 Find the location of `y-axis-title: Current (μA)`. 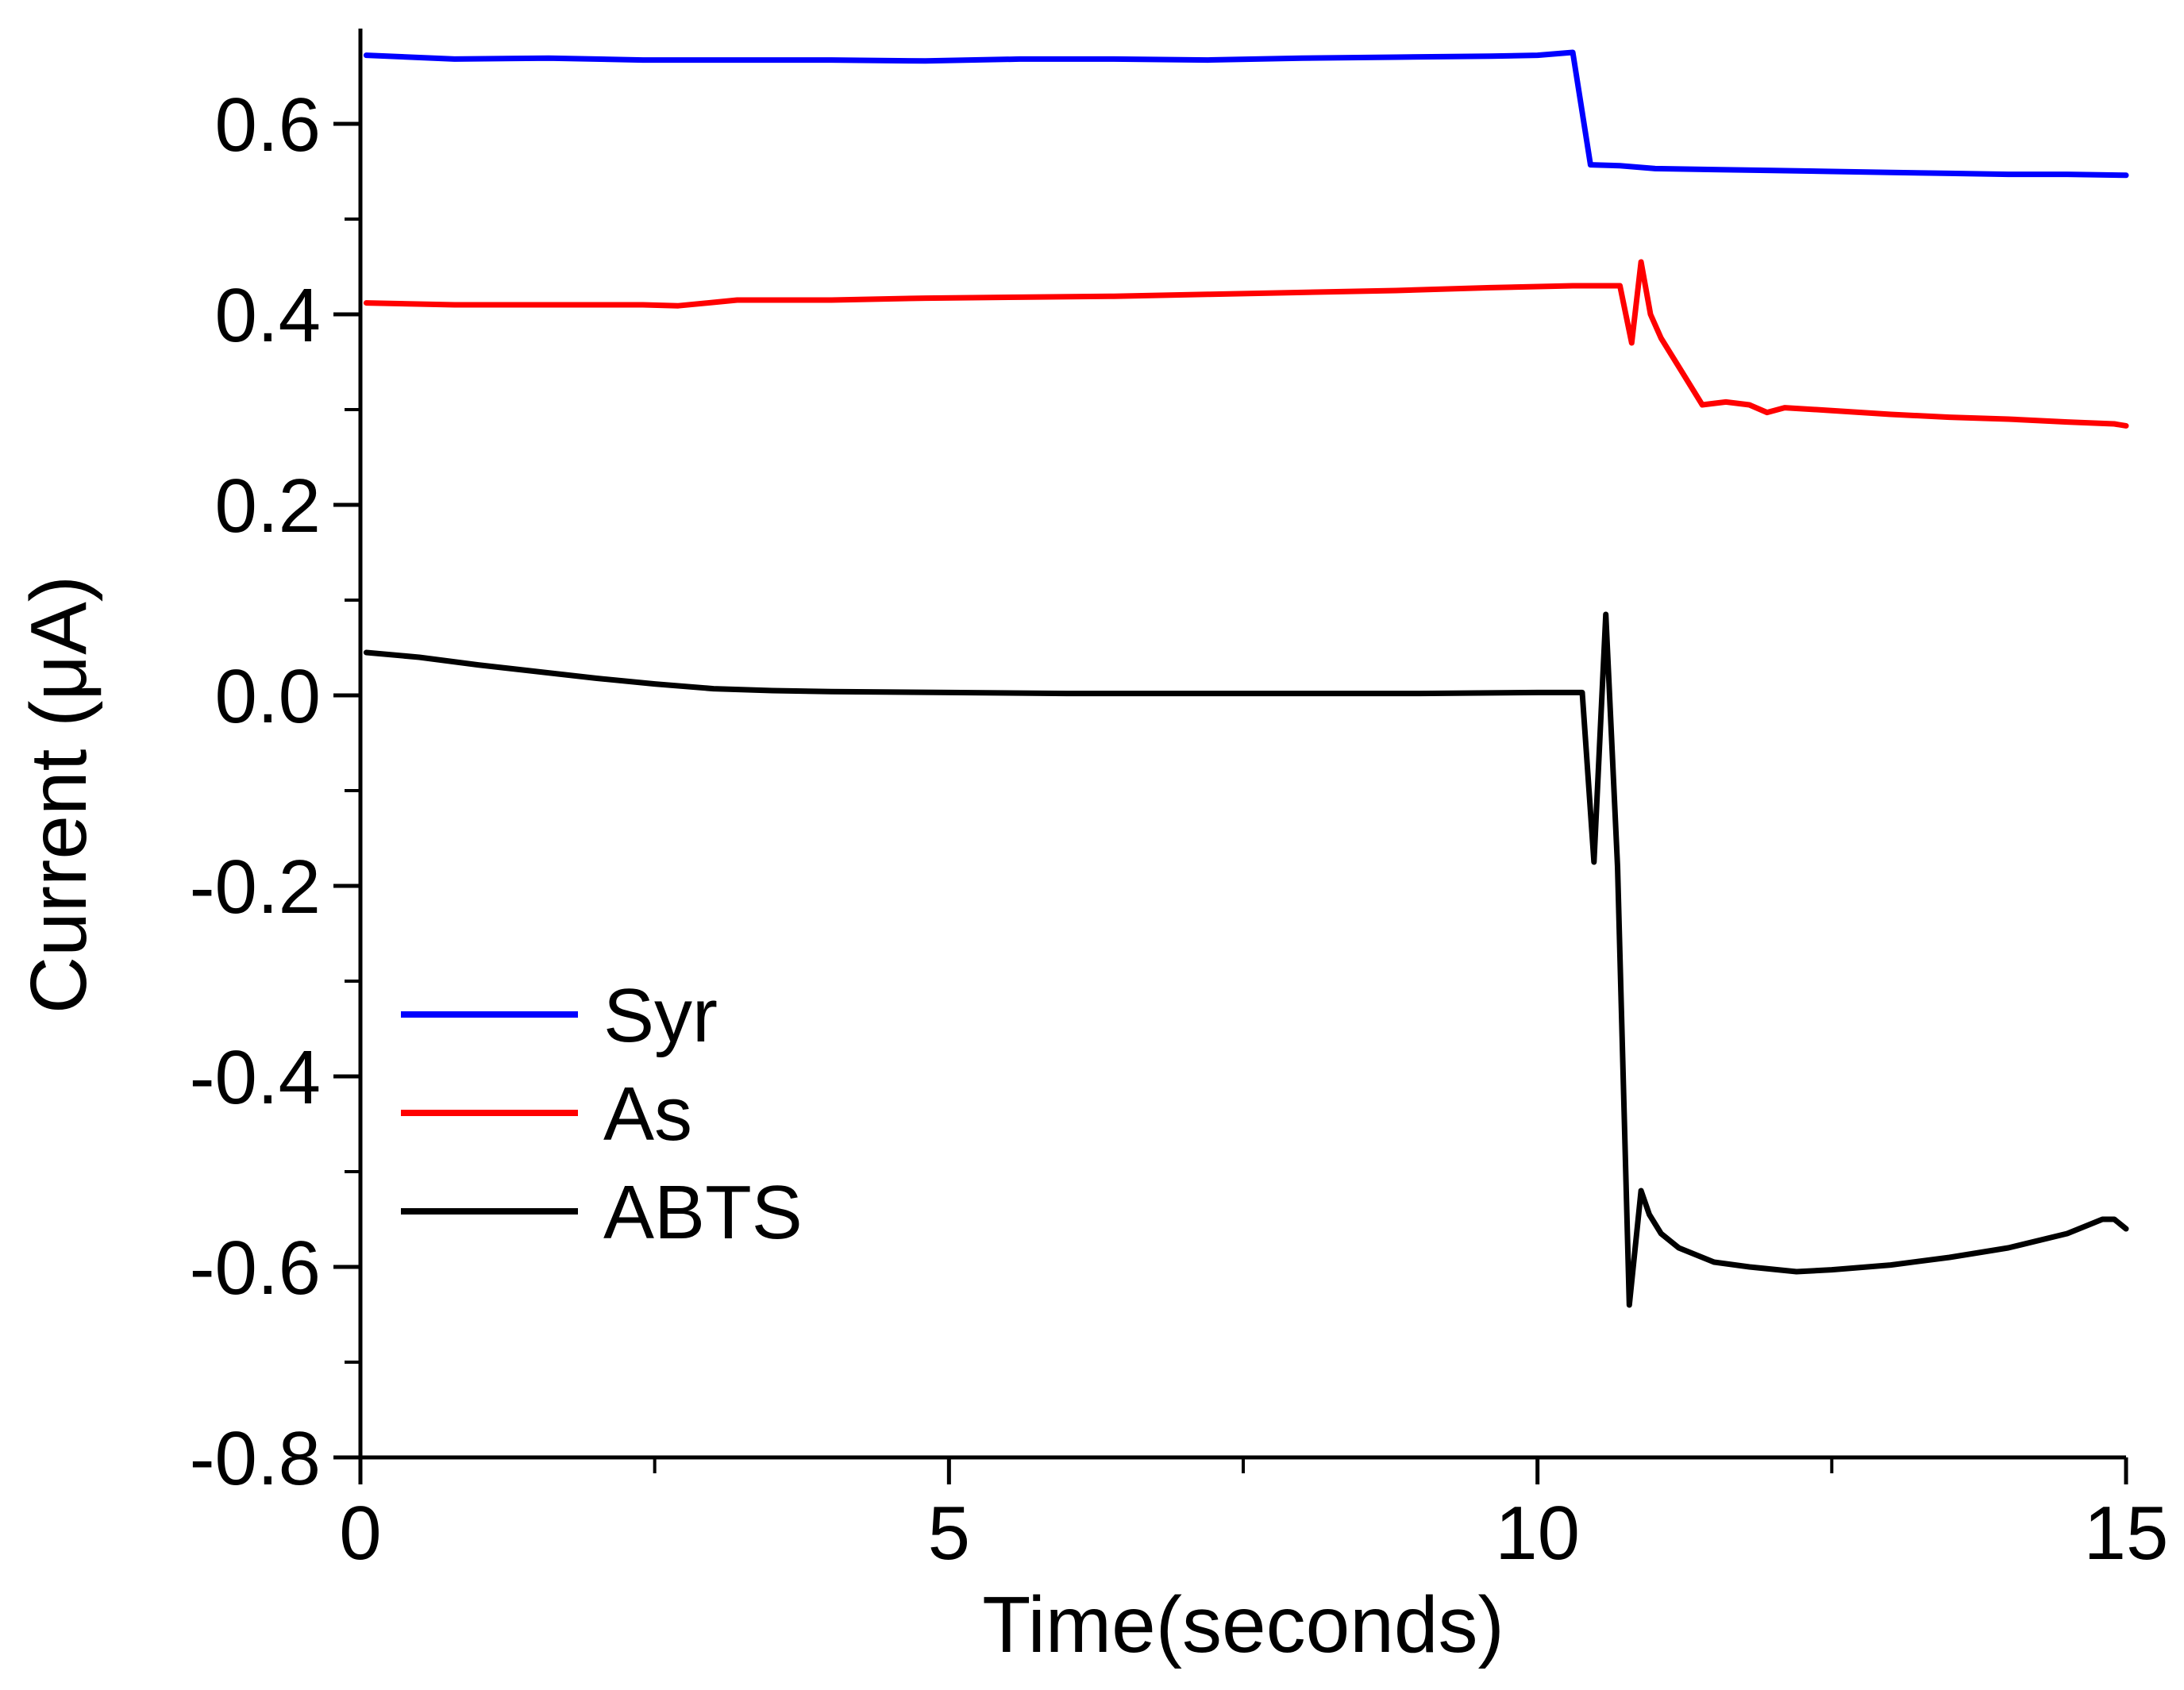

y-axis-title: Current (μA) is located at coordinates (58, 795).